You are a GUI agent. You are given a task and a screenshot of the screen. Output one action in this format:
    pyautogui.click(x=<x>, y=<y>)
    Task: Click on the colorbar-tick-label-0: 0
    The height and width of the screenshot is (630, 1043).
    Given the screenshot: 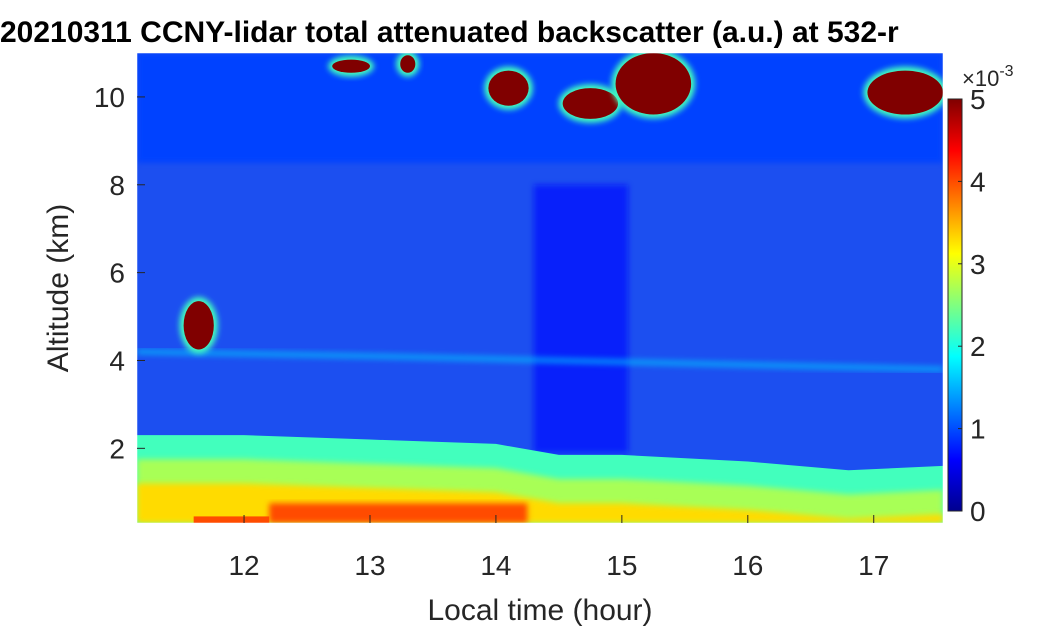 What is the action you would take?
    pyautogui.click(x=978, y=511)
    